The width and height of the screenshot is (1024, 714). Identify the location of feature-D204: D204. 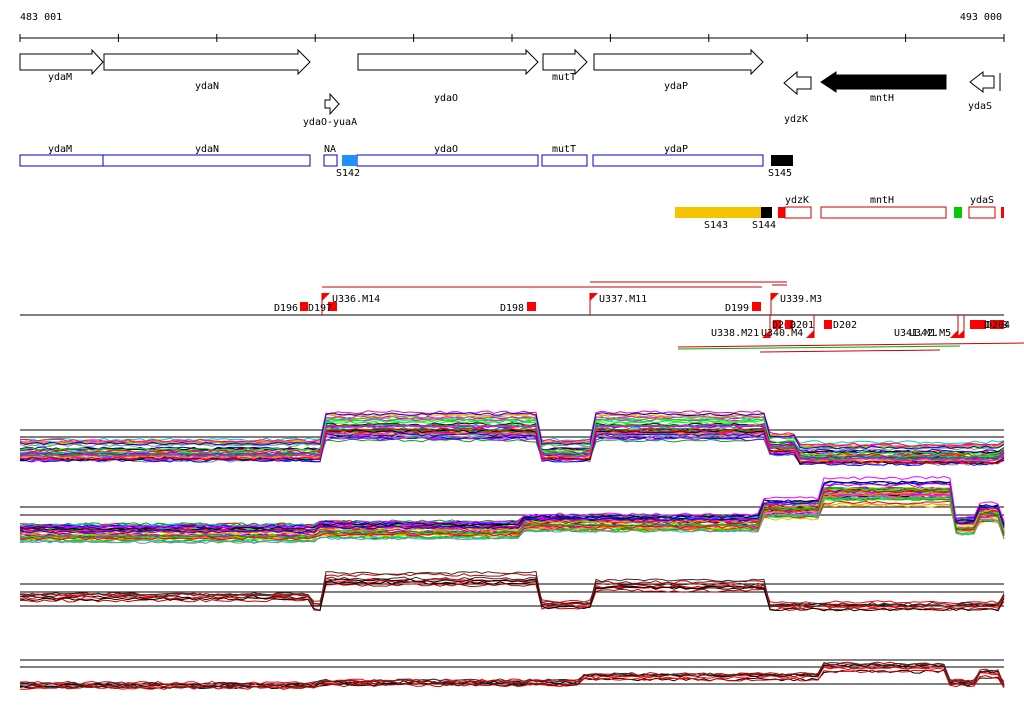
(998, 325).